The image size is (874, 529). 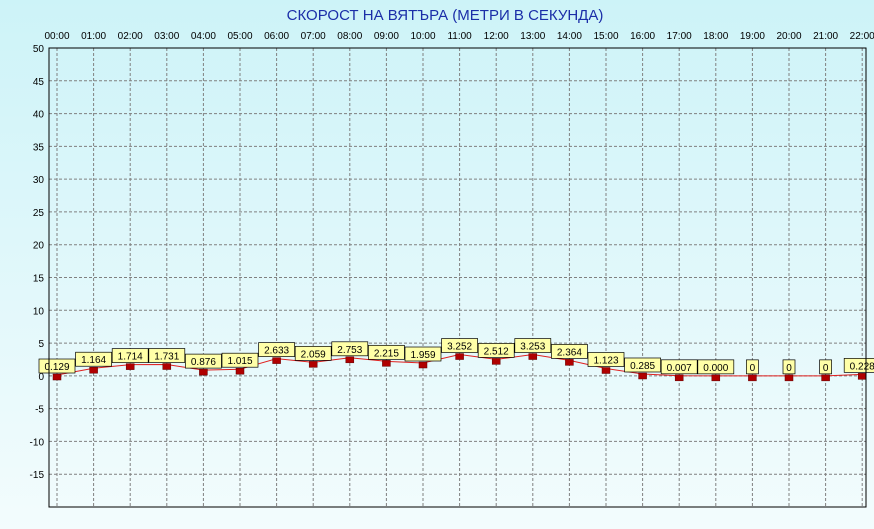 I want to click on data-label: 0.876, so click(x=203, y=362).